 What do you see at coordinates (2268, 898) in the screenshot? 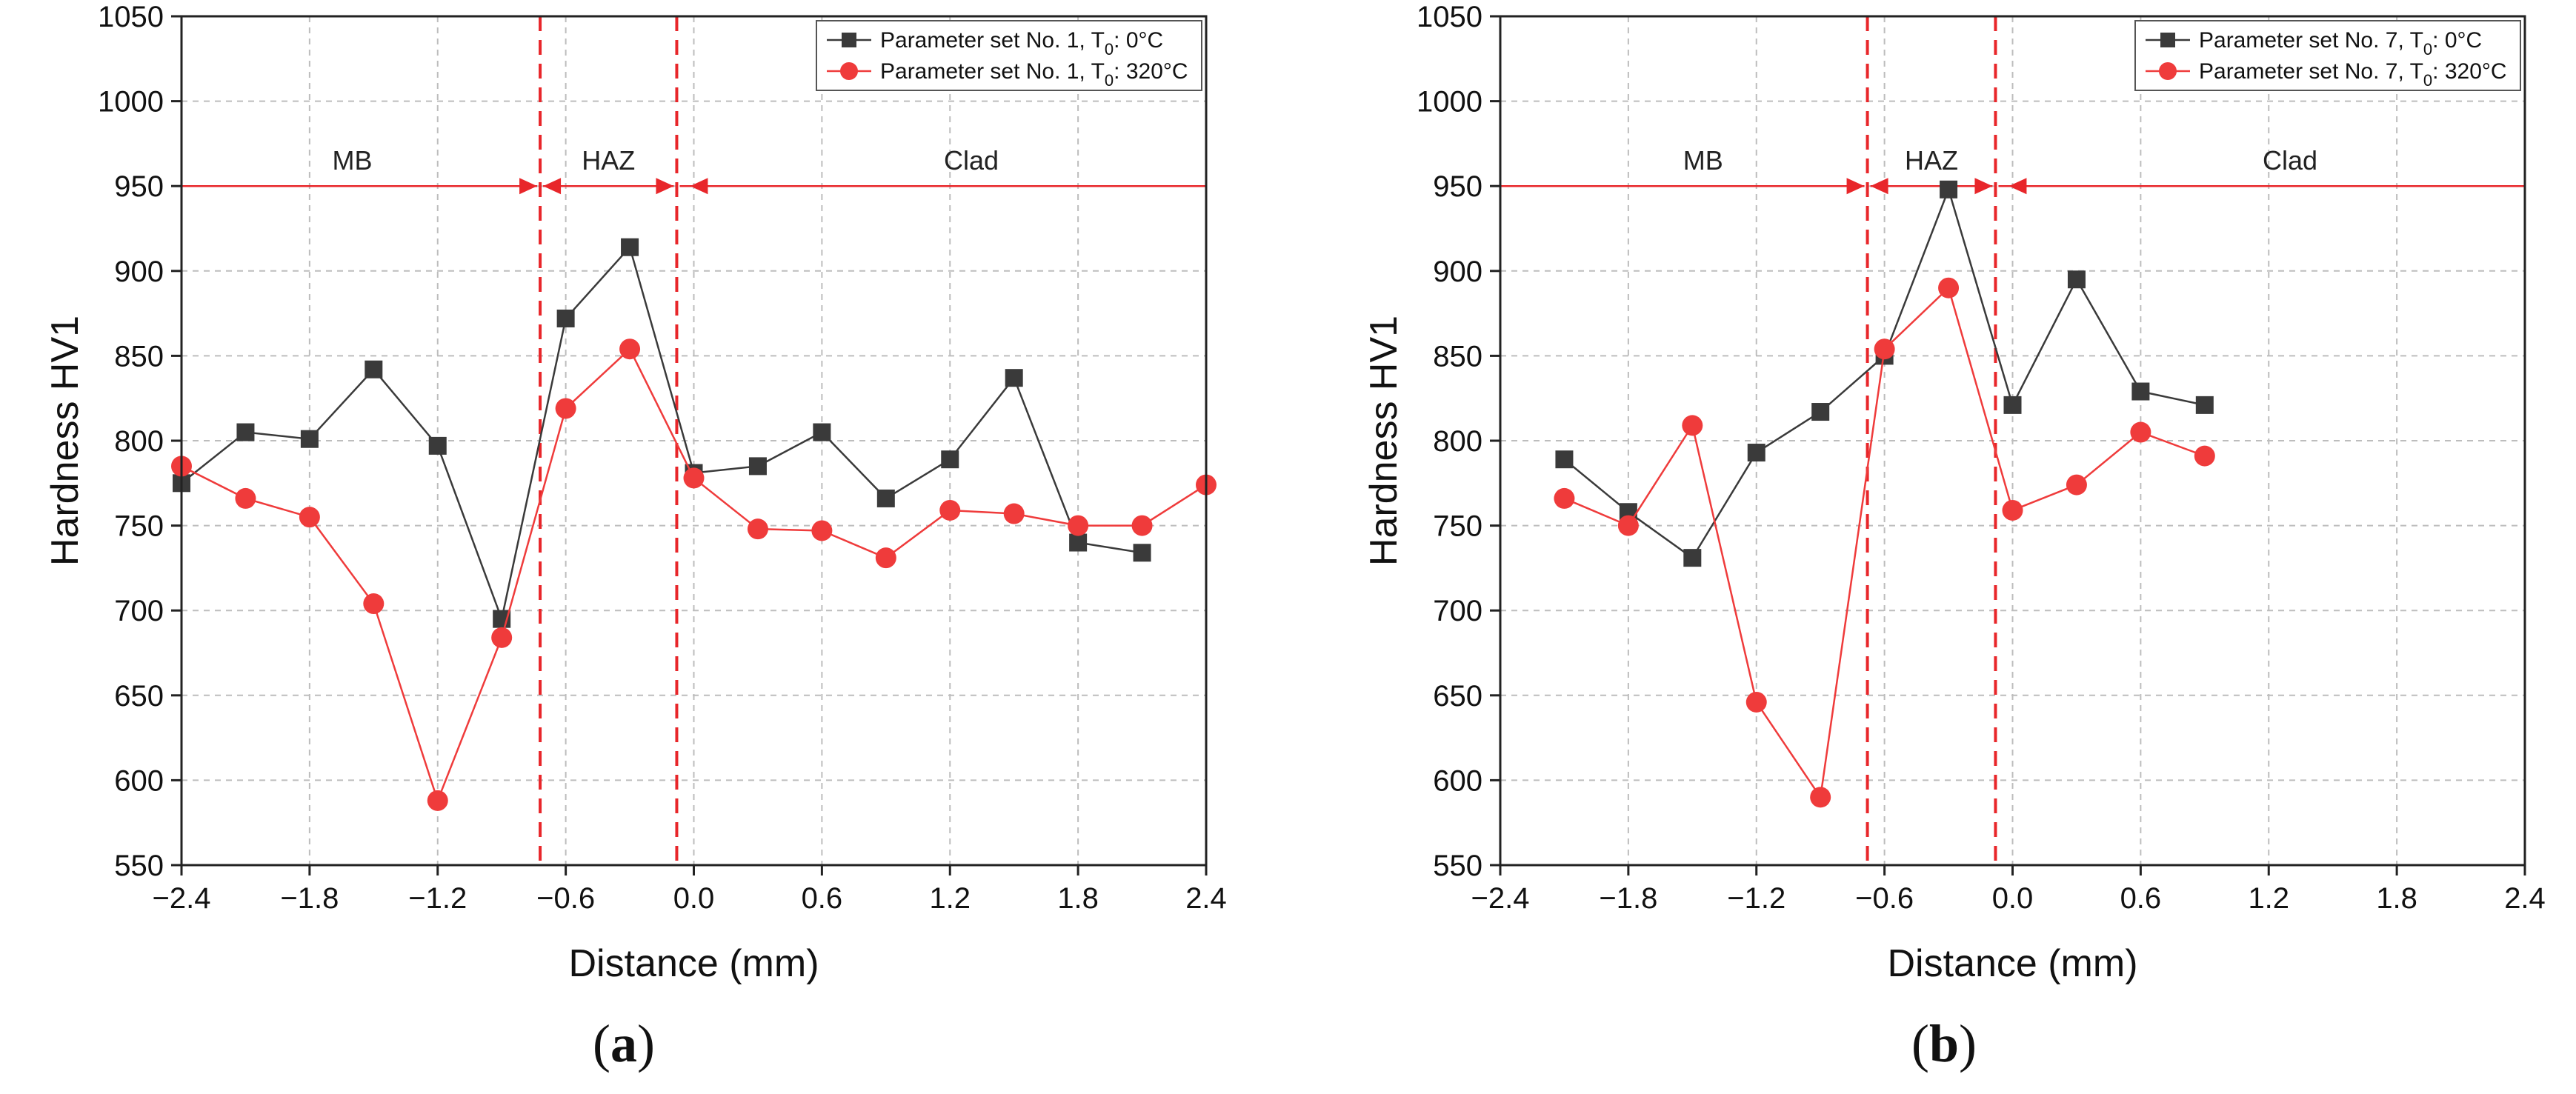
I see `x-tick-label: 1.2` at bounding box center [2268, 898].